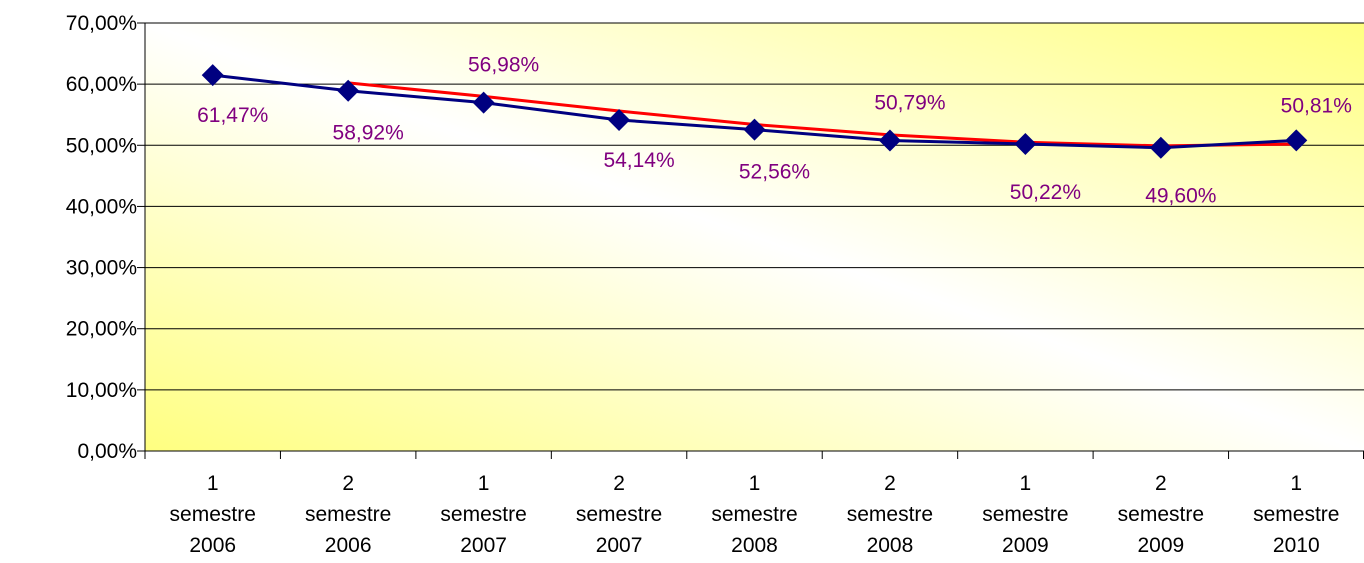 Image resolution: width=1364 pixels, height=563 pixels. I want to click on x-tick-label: 2 semestre 2006, so click(348, 514).